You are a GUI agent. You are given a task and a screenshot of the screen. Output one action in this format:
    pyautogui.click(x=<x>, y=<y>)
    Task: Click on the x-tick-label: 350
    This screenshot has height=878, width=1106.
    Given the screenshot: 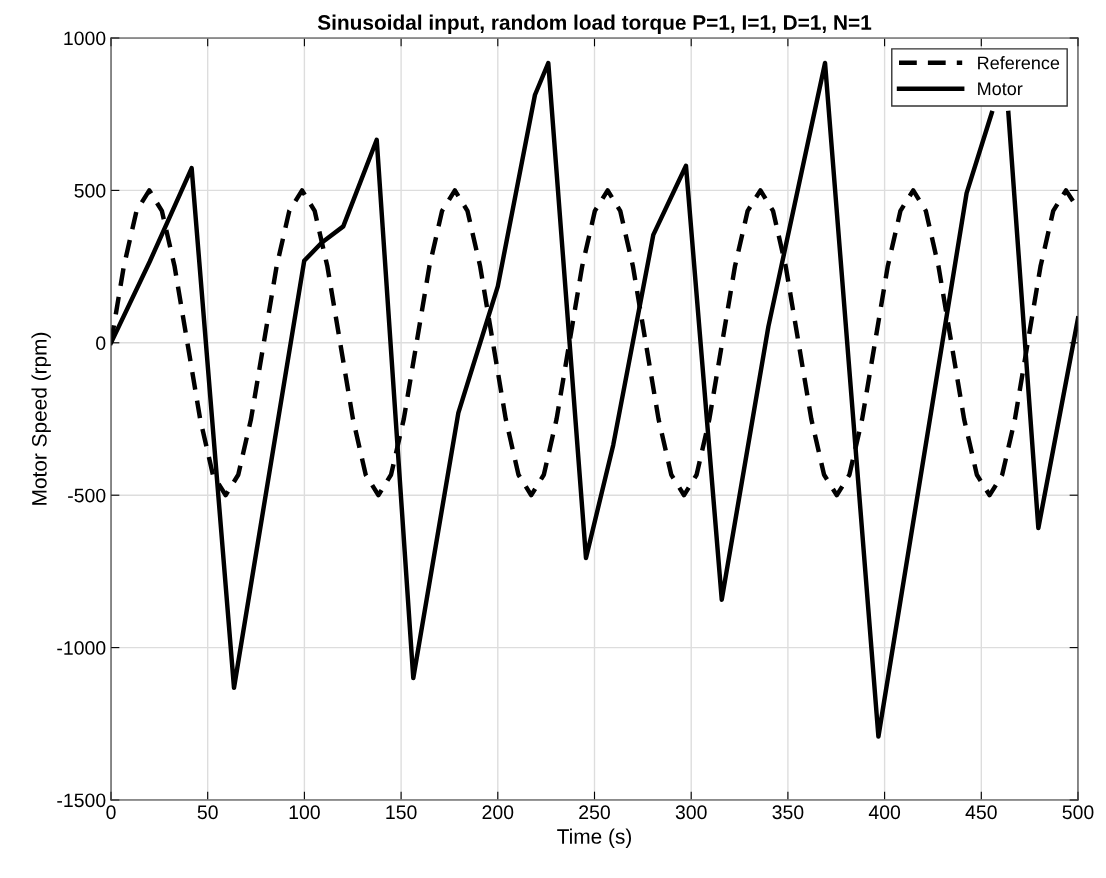 What is the action you would take?
    pyautogui.click(x=788, y=812)
    